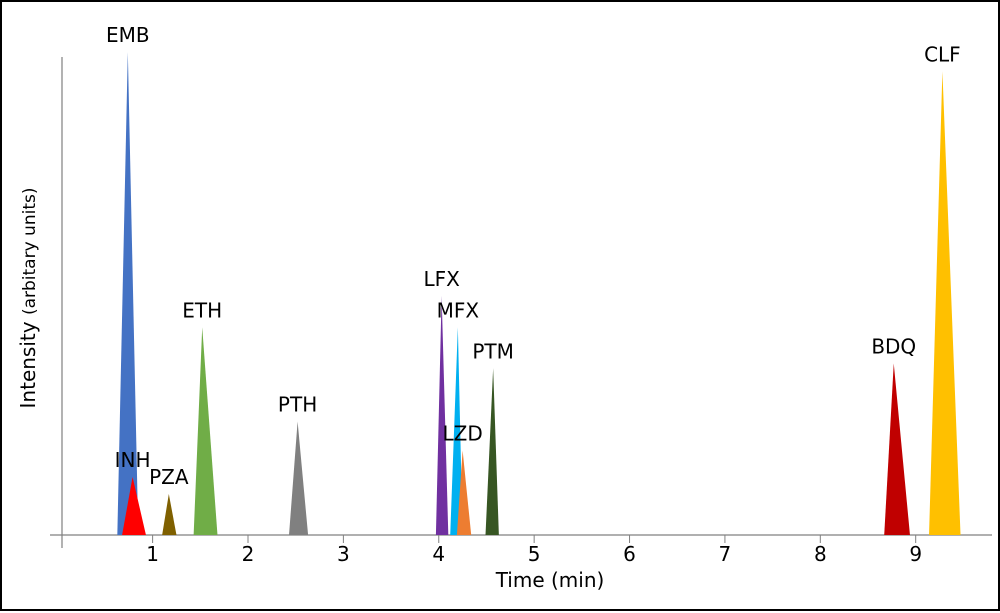  Describe the element at coordinates (205, 431) in the screenshot. I see `peak-eth` at that location.